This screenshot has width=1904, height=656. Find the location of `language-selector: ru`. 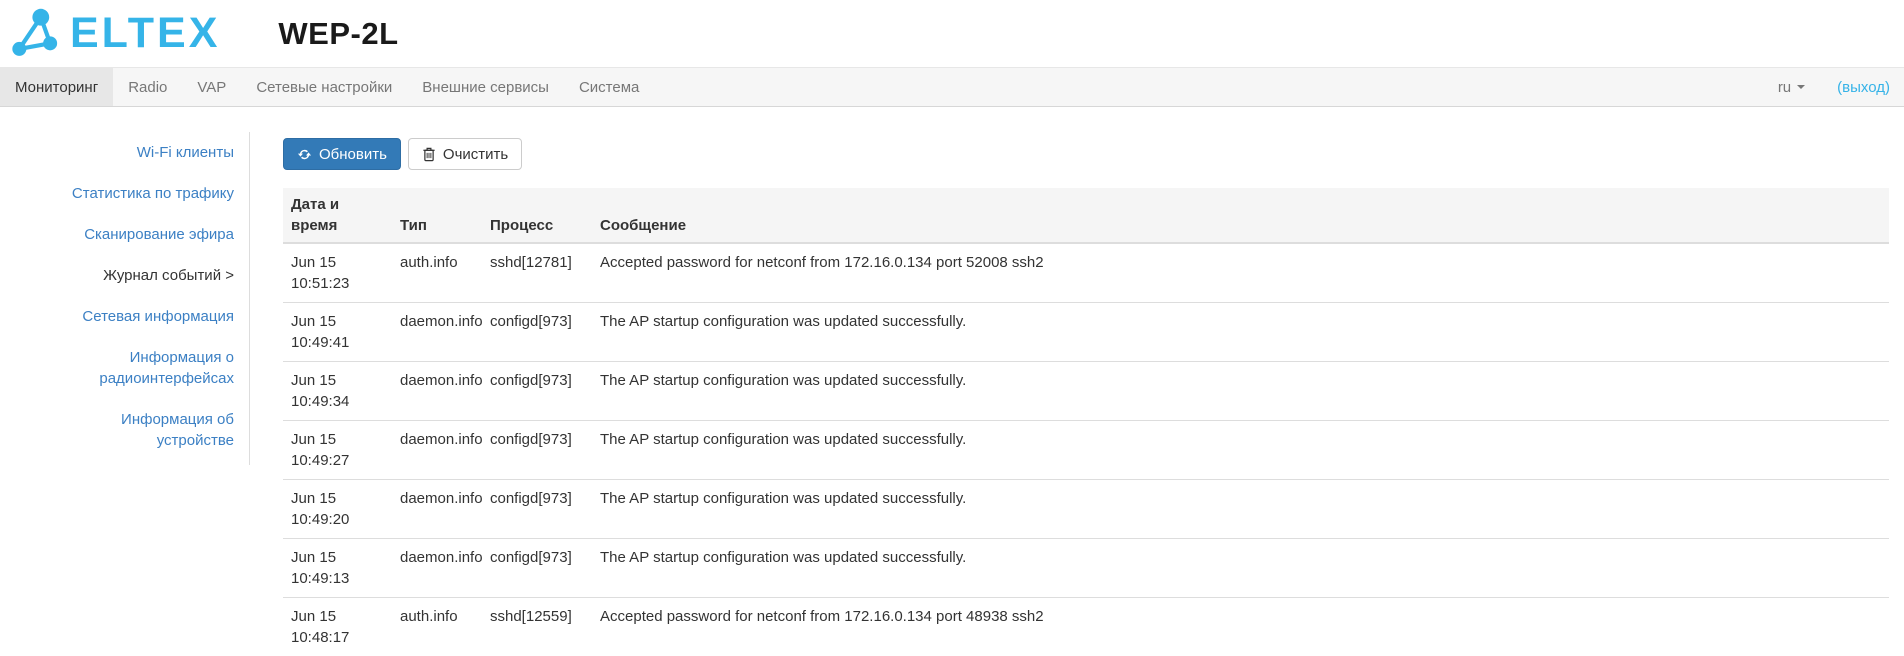

language-selector: ru is located at coordinates (1791, 87).